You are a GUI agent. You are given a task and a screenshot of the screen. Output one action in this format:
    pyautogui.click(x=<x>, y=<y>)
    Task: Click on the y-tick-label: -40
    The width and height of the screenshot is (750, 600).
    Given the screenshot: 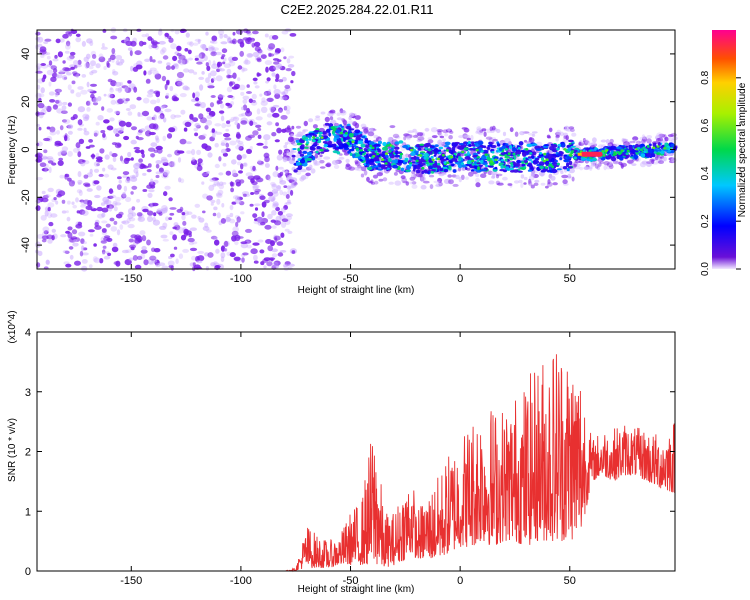 What is the action you would take?
    pyautogui.click(x=26, y=245)
    